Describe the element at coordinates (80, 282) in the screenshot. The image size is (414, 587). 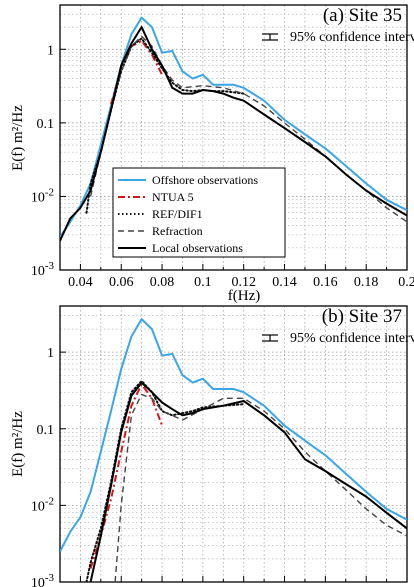
I see `panel-a-x-tick-label: 0.04` at that location.